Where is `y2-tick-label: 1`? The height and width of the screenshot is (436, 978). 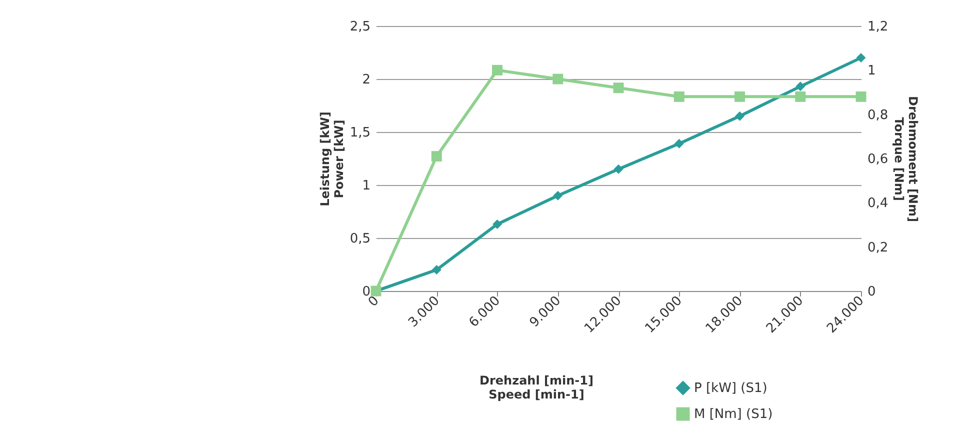 y2-tick-label: 1 is located at coordinates (872, 71).